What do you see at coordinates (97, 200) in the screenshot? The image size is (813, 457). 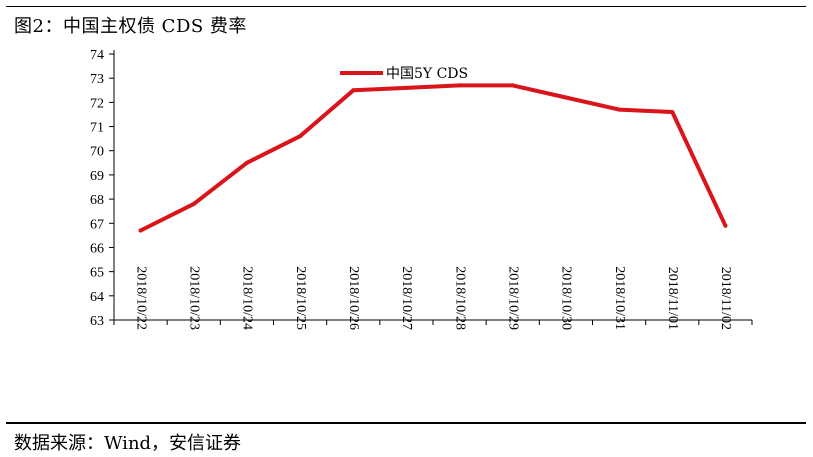 I see `y-tick-label: 68` at bounding box center [97, 200].